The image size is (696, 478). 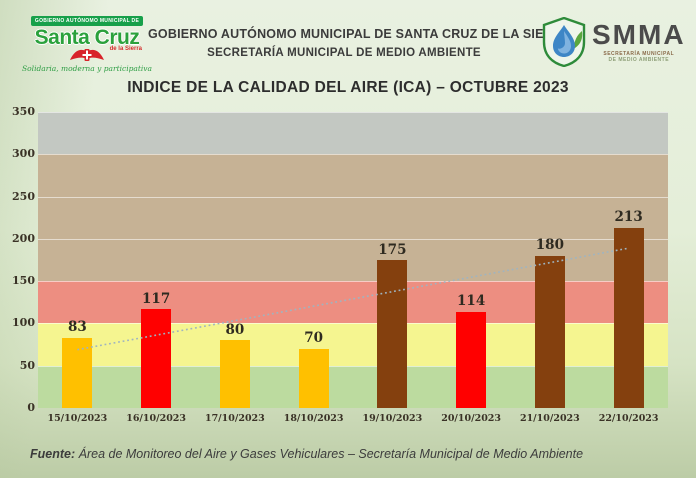 I want to click on bar-column-22/10/2023: 213, so click(x=628, y=260).